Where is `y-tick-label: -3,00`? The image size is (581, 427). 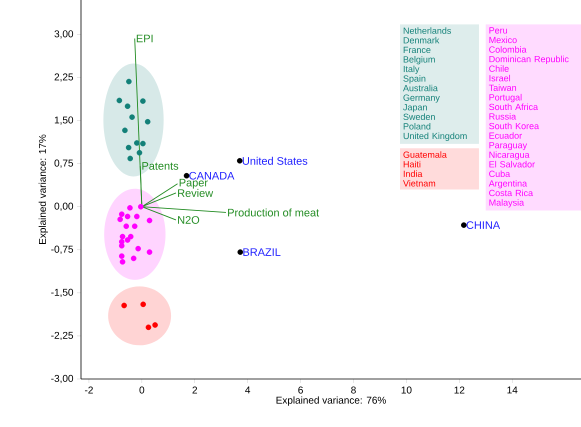
y-tick-label: -3,00 is located at coordinates (62, 379).